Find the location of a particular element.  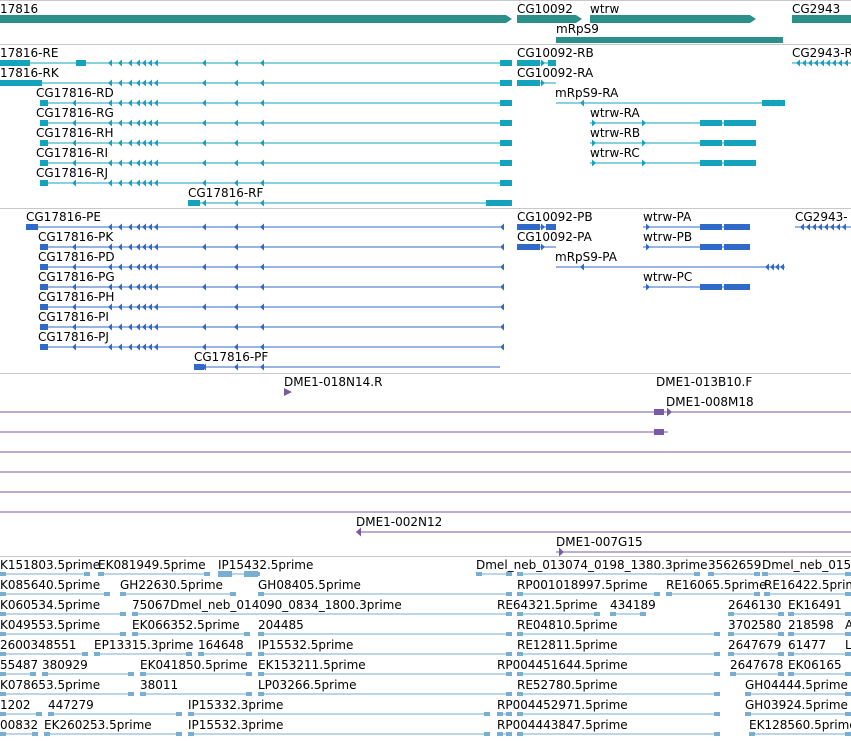

est-label: Dmel_neb_015 is located at coordinates (806, 565).